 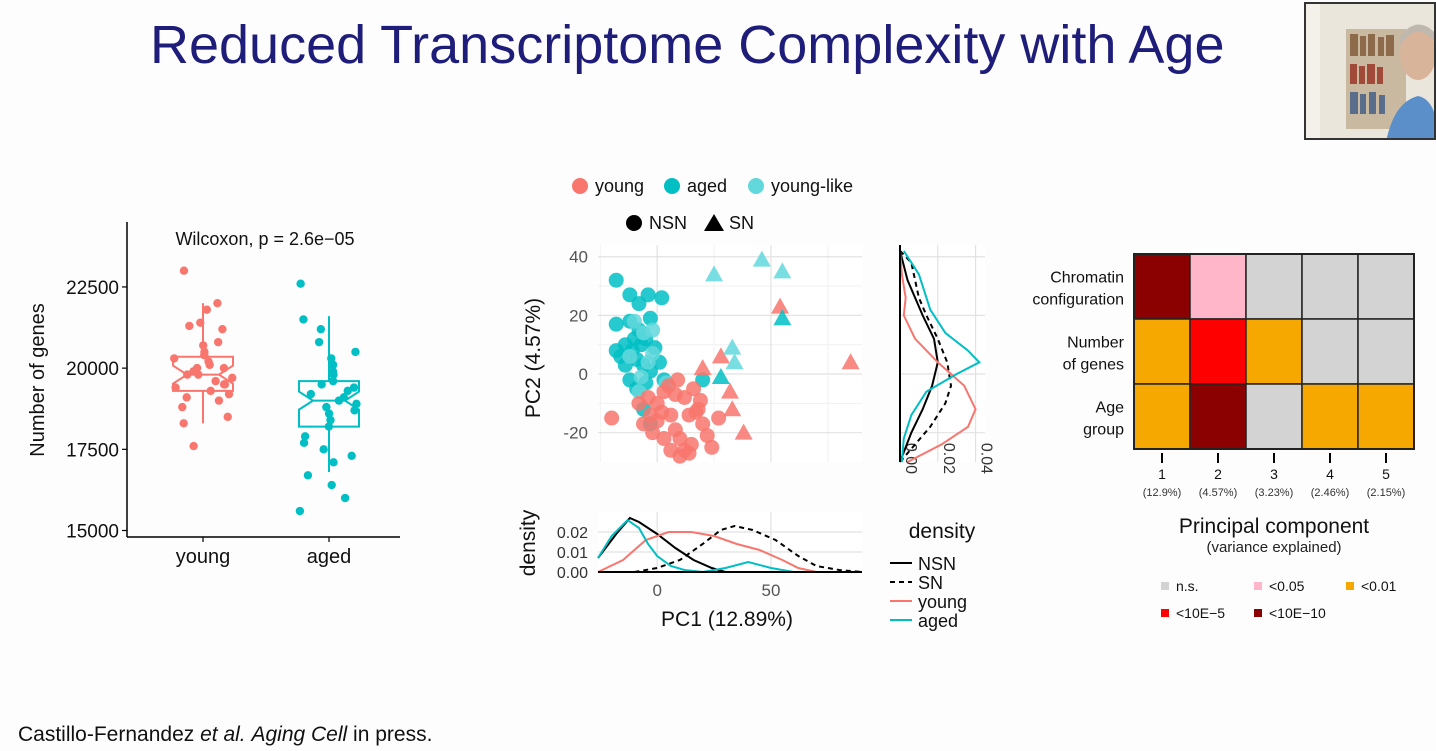 I want to click on legend-label: aged, so click(x=938, y=621).